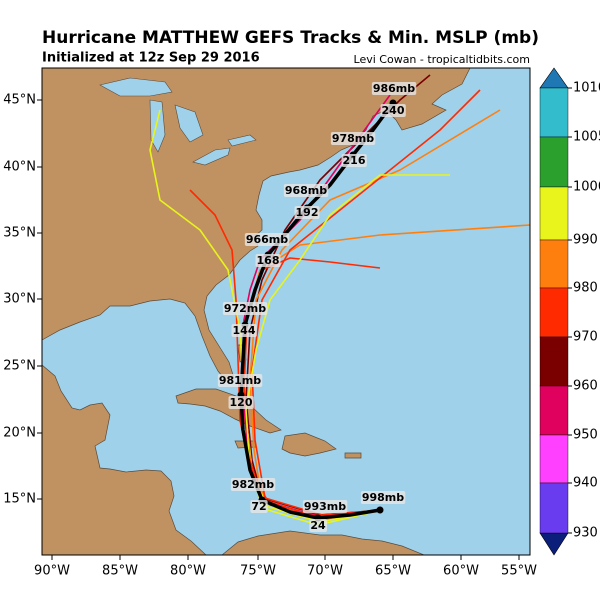 The height and width of the screenshot is (604, 600). I want to click on colorbar-label: 940, so click(585, 483).